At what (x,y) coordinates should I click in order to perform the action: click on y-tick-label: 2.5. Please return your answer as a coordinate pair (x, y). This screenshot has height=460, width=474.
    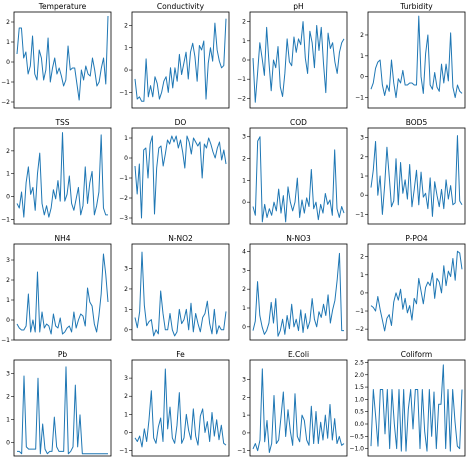
    Looking at the image, I should click on (359, 362).